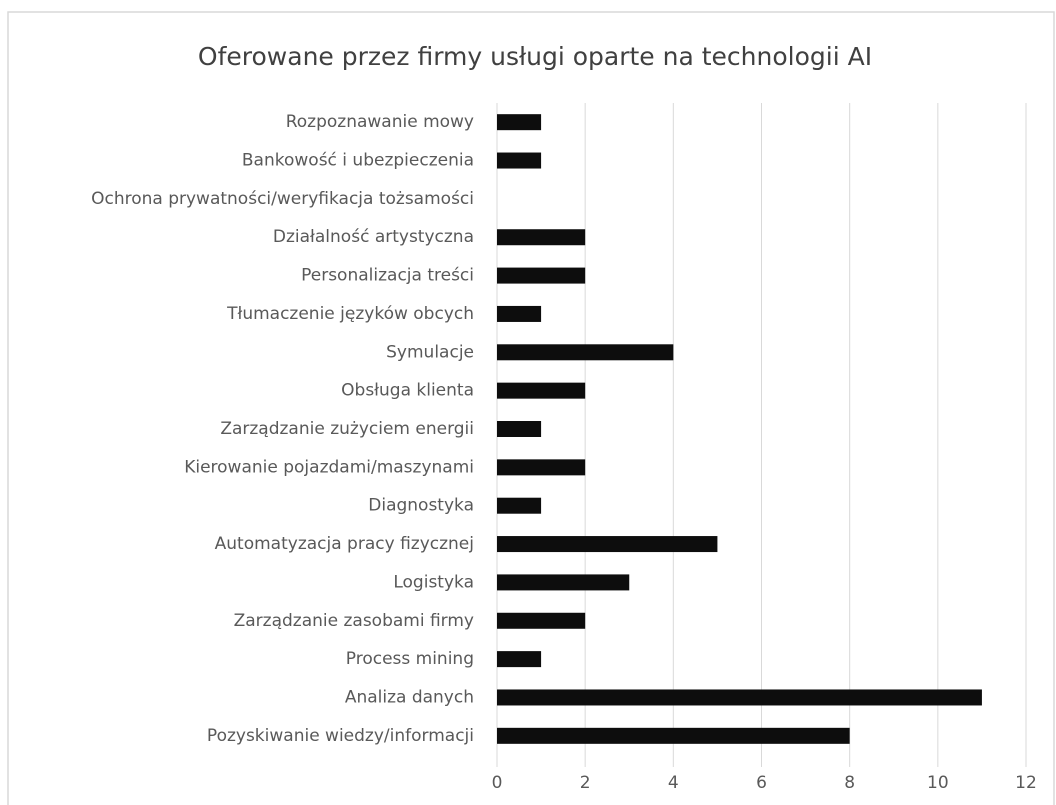 The width and height of the screenshot is (1056, 805). I want to click on y-tick-label: Zarządzanie zużyciem energii, so click(347, 429).